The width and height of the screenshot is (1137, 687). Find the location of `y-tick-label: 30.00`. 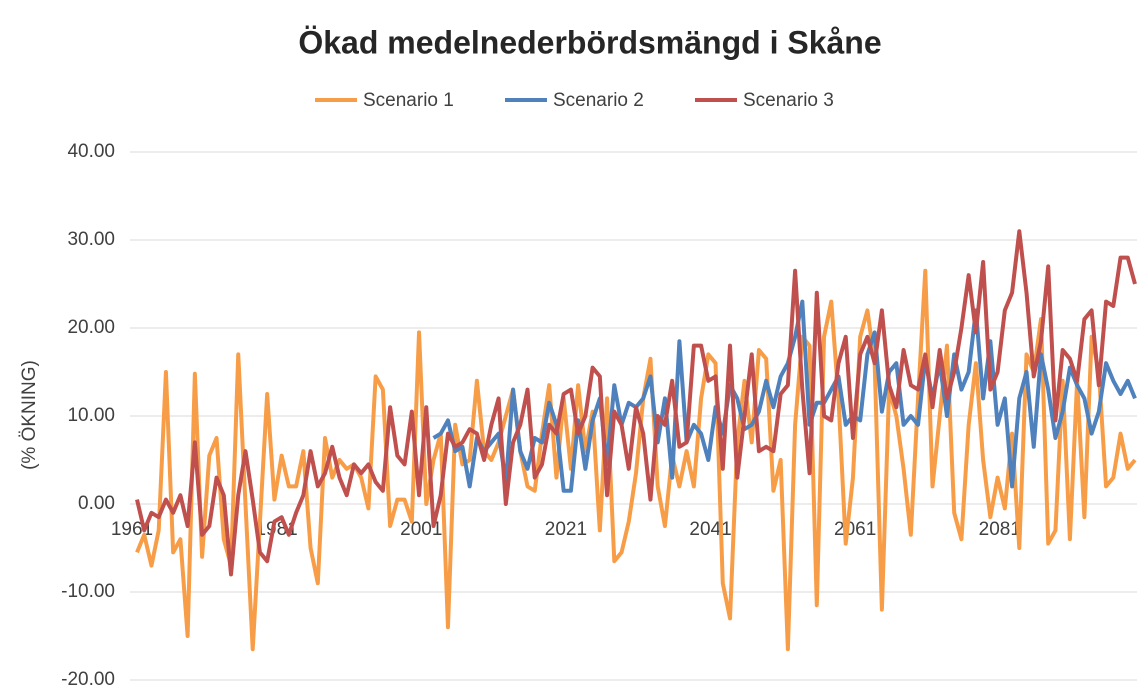

y-tick-label: 30.00 is located at coordinates (91, 239).